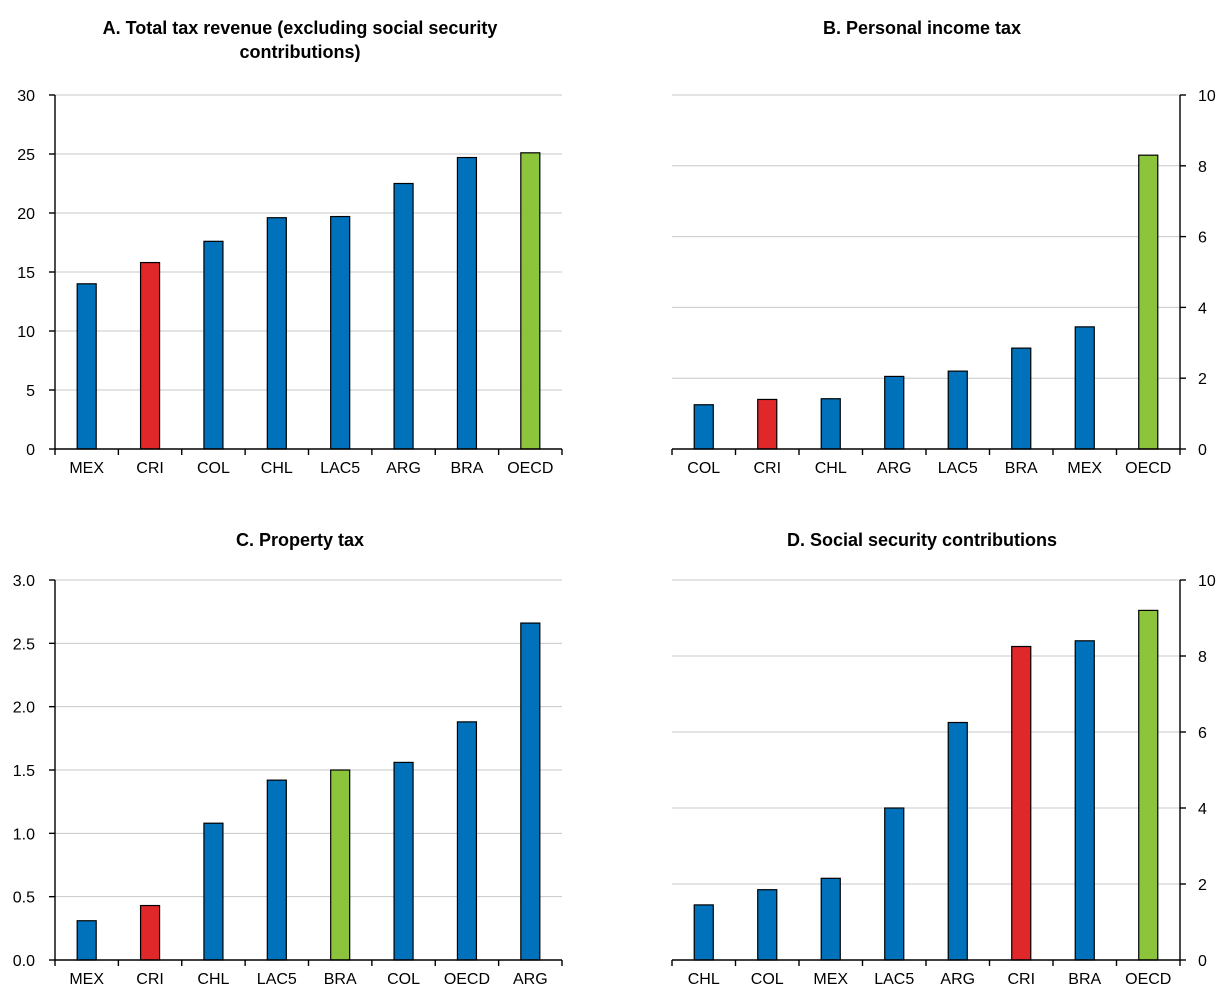 This screenshot has width=1220, height=987. I want to click on chart-title-line-2: contributions), so click(300, 52).